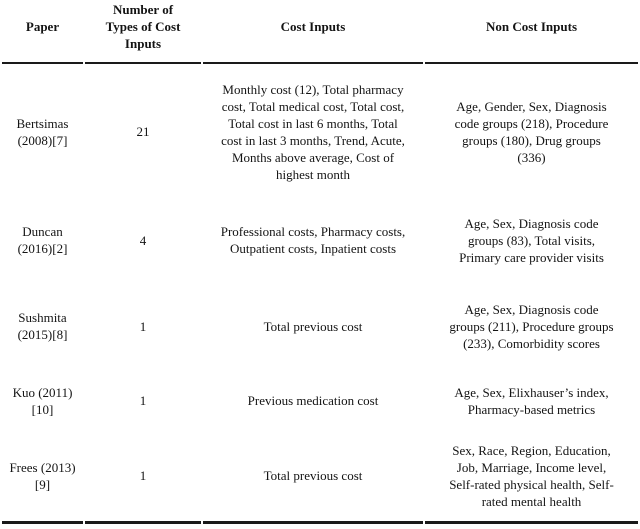  What do you see at coordinates (42, 400) in the screenshot?
I see `paper-cell: Kuo (2011)[10]` at bounding box center [42, 400].